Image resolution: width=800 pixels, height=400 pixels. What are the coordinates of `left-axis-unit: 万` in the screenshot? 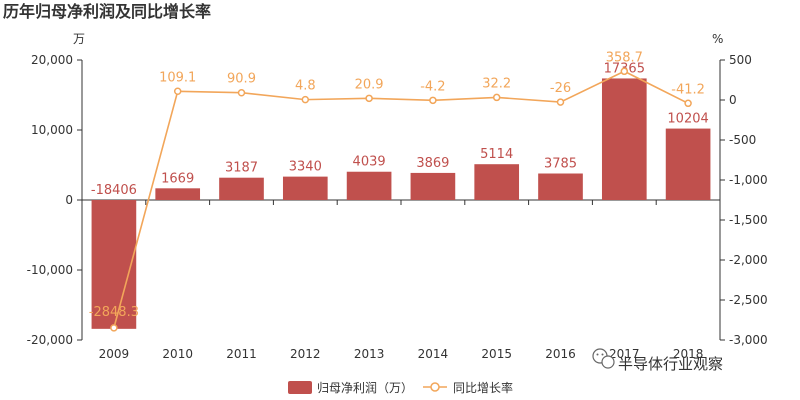 It's located at (79, 39).